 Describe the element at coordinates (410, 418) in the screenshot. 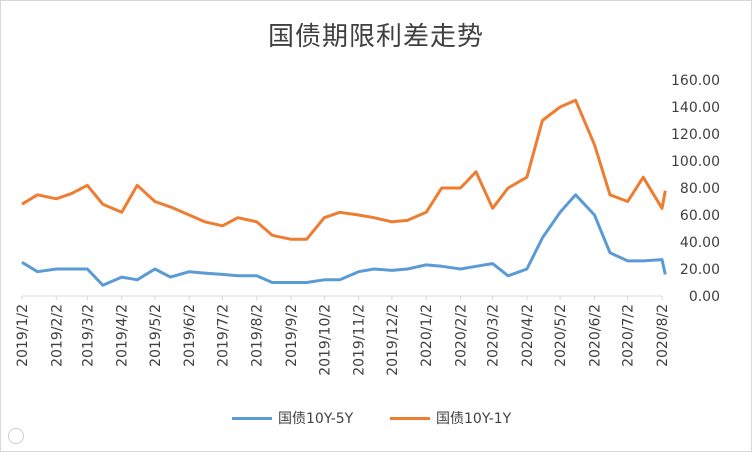

I see `legend-swatch-10y-1y` at that location.